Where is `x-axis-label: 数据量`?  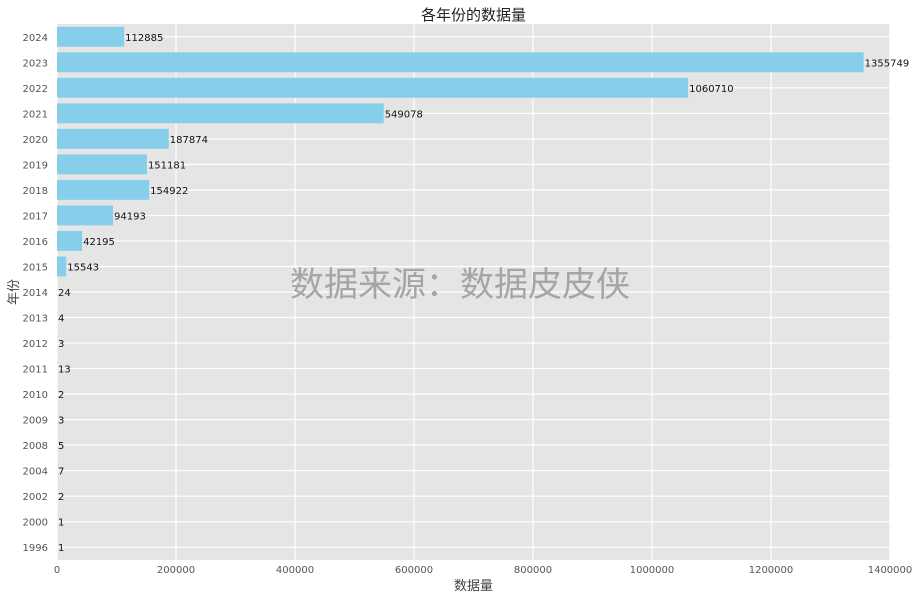
x-axis-label: 数据量 is located at coordinates (473, 586).